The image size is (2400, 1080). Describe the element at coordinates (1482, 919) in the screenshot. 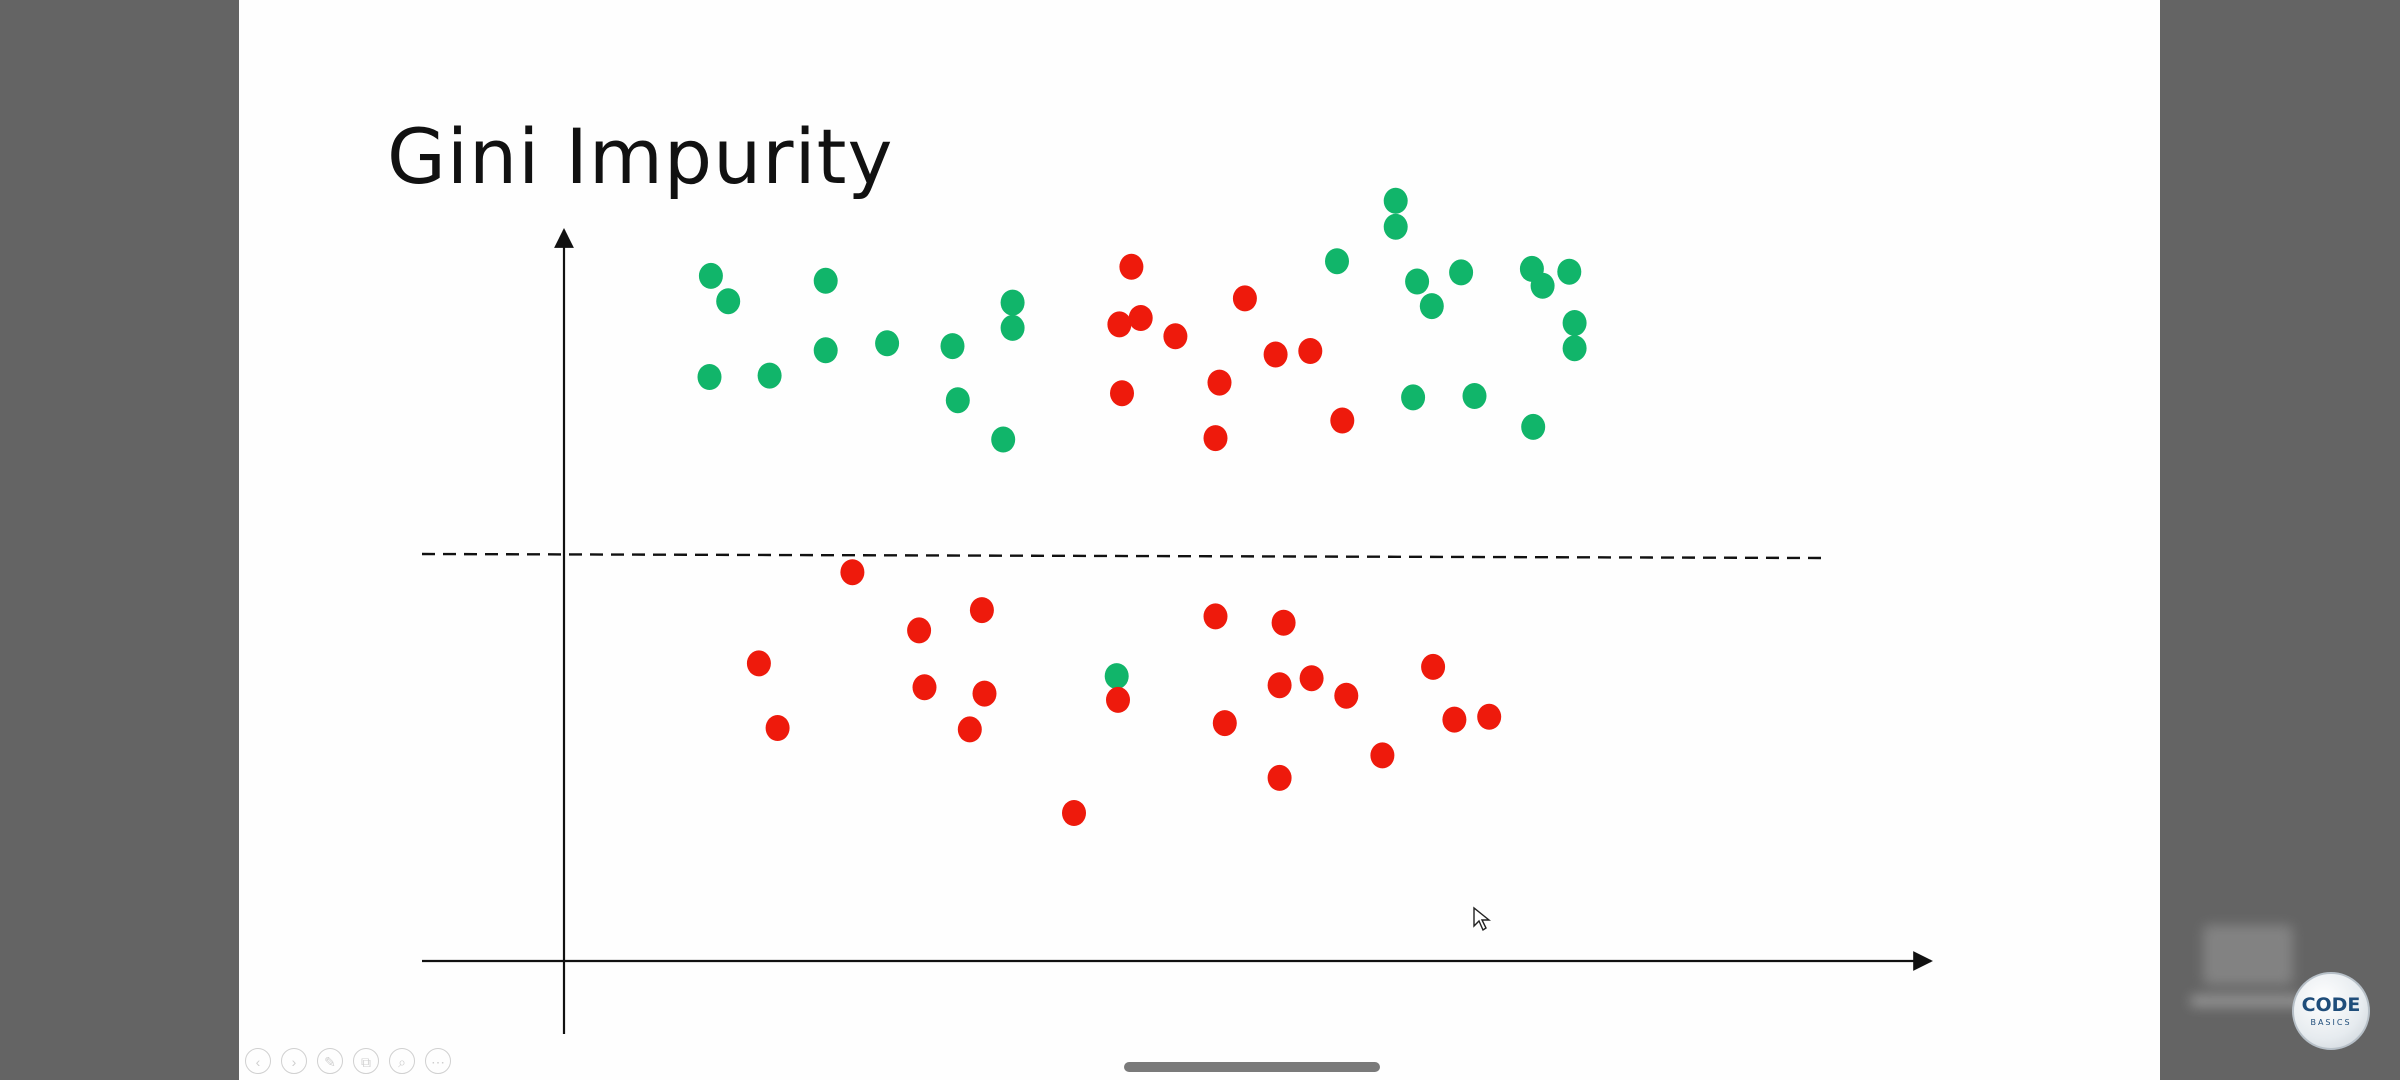

I see `mouse-pointer-icon` at that location.